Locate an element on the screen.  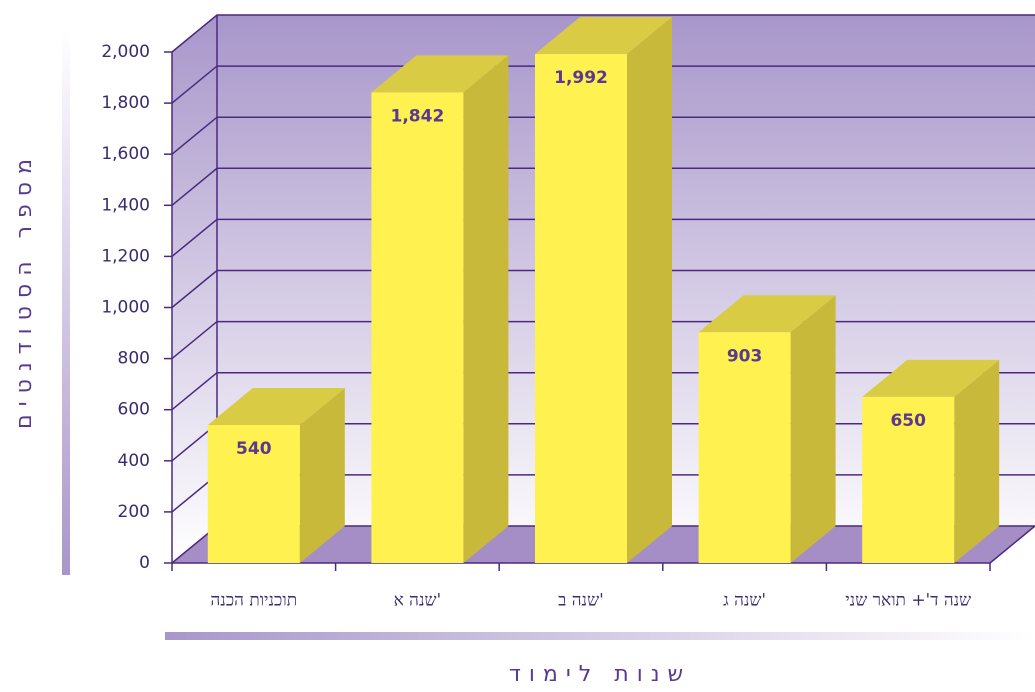
y-tick-label: 1,600 is located at coordinates (125, 154).